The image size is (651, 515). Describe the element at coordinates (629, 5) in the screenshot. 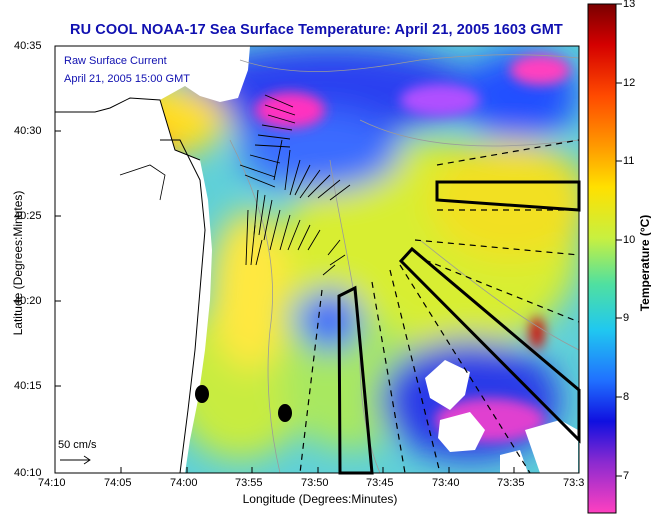

I see `colorbar-tick-label: 13` at that location.